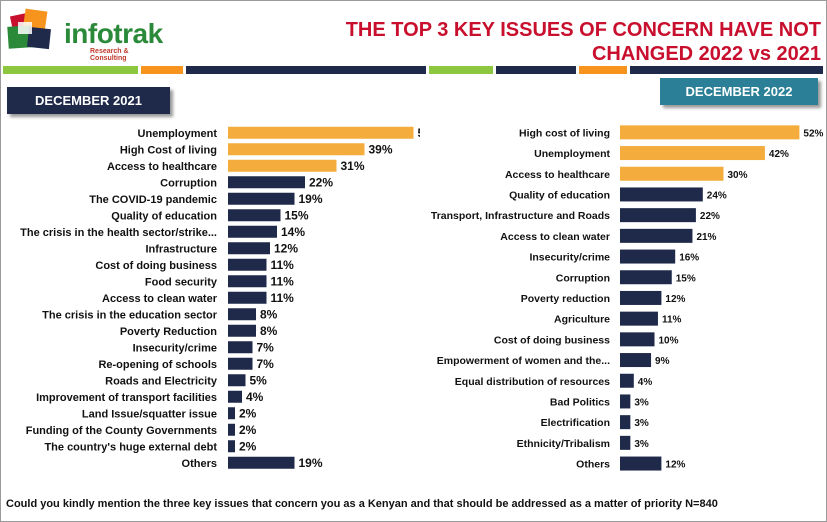  What do you see at coordinates (669, 340) in the screenshot?
I see `value-label: 10%` at bounding box center [669, 340].